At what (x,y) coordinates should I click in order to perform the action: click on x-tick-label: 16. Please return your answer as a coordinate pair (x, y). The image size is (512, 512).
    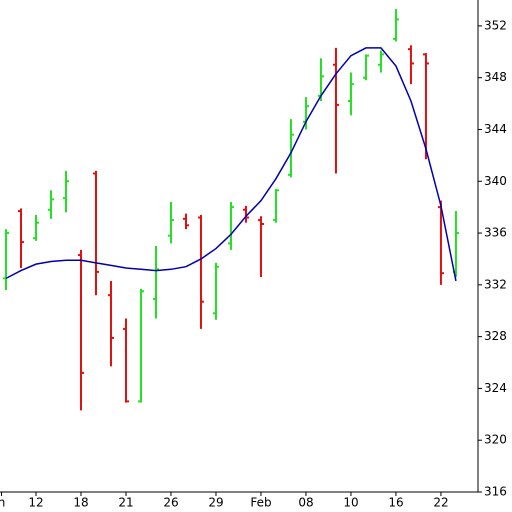
    Looking at the image, I should click on (395, 503).